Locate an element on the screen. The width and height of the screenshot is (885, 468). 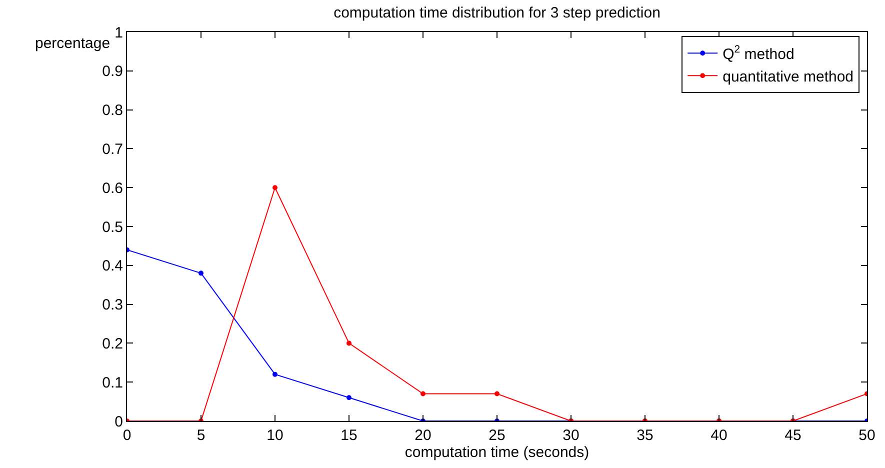
x-tick-label: 45 is located at coordinates (793, 435).